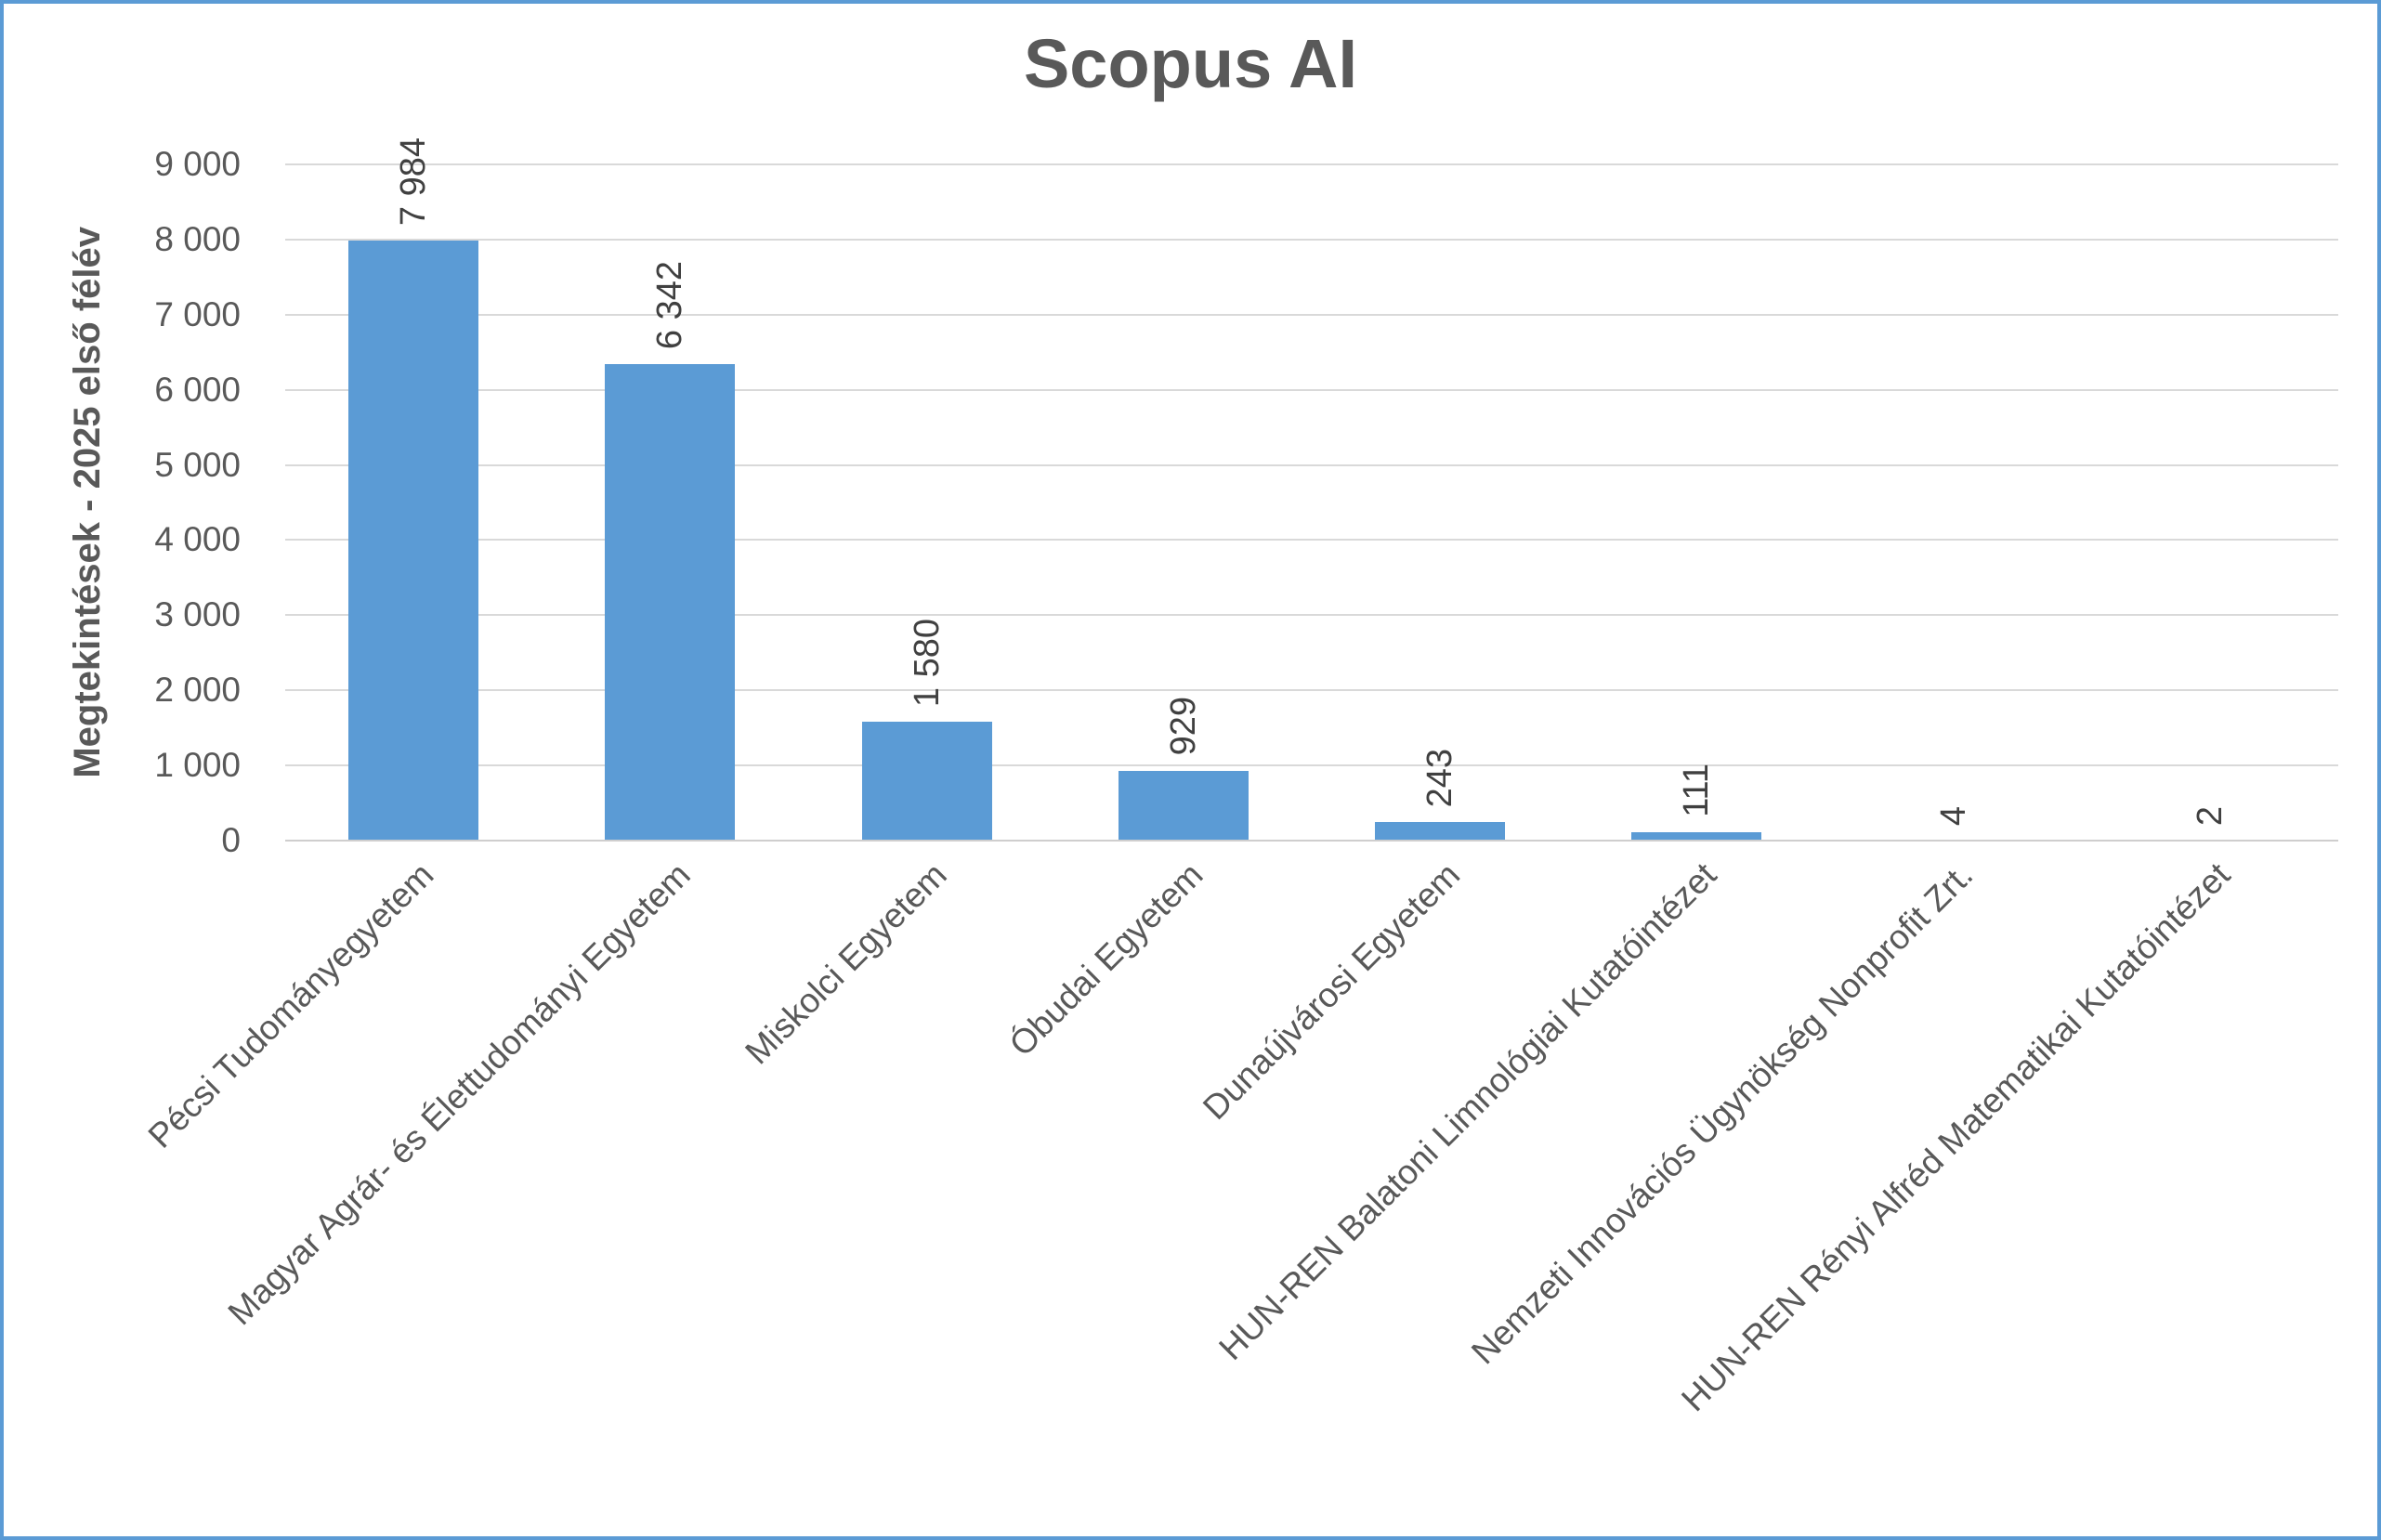 The image size is (2381, 1540). What do you see at coordinates (1190, 63) in the screenshot?
I see `chart-title: Scopus AI` at bounding box center [1190, 63].